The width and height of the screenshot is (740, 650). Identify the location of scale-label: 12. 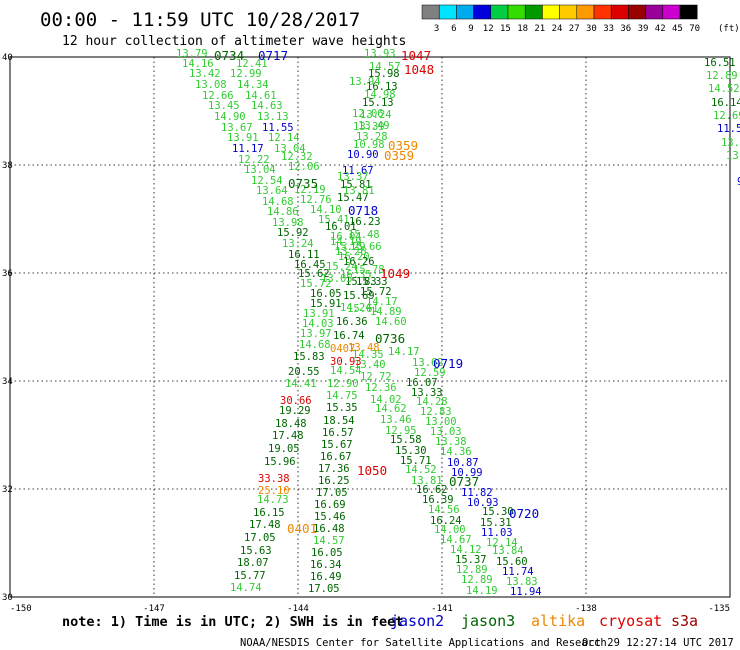
(488, 29).